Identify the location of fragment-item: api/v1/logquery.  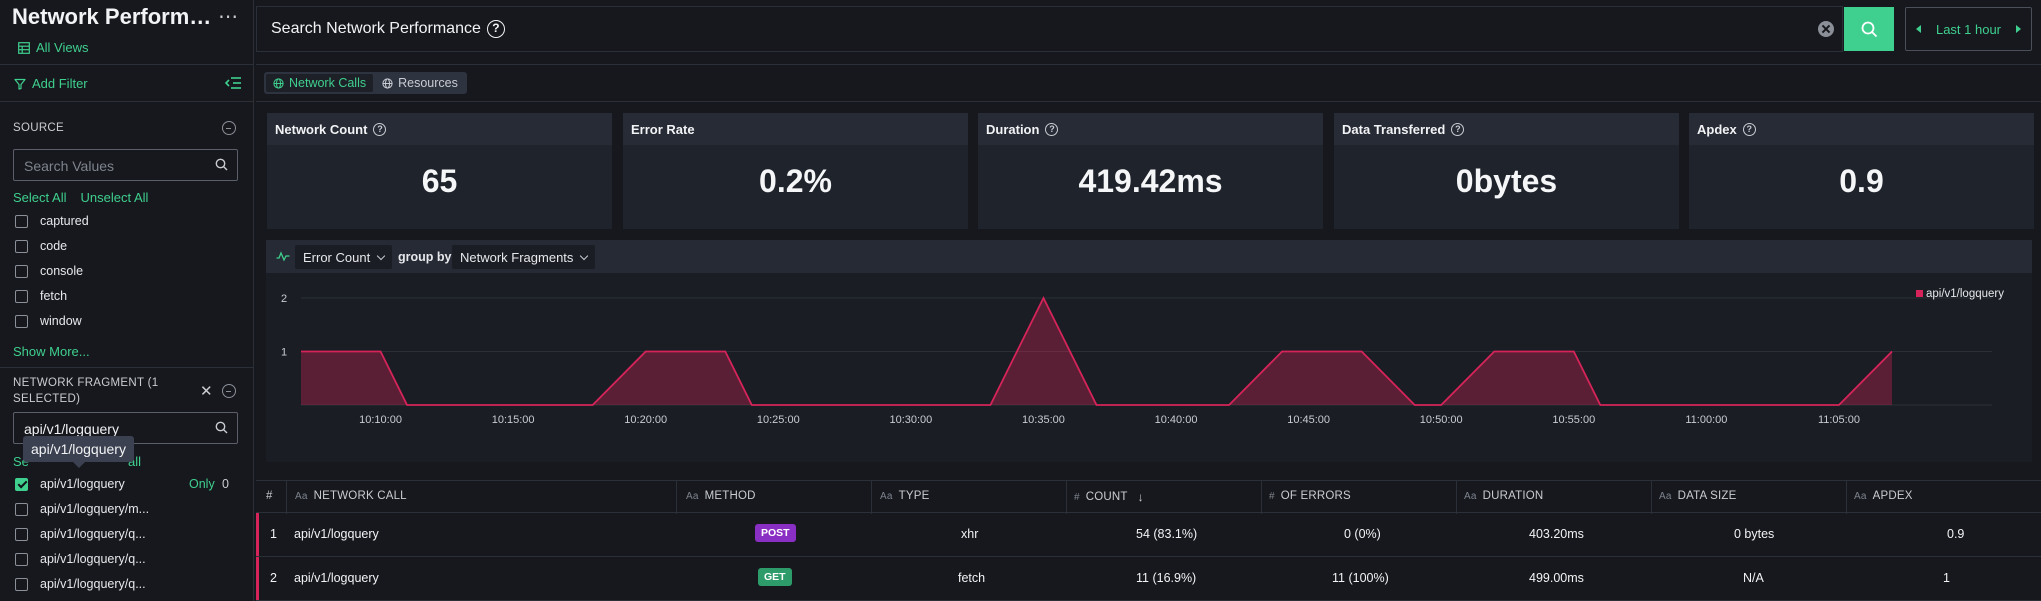
(70, 484).